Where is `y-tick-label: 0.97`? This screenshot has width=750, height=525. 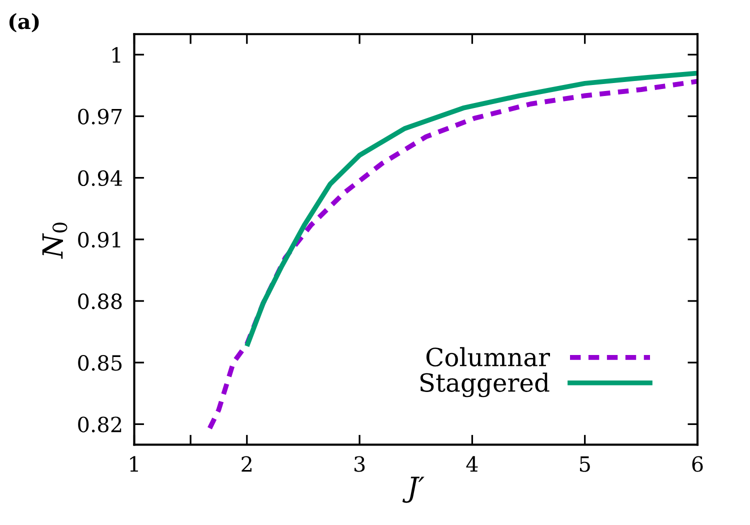 y-tick-label: 0.97 is located at coordinates (100, 116).